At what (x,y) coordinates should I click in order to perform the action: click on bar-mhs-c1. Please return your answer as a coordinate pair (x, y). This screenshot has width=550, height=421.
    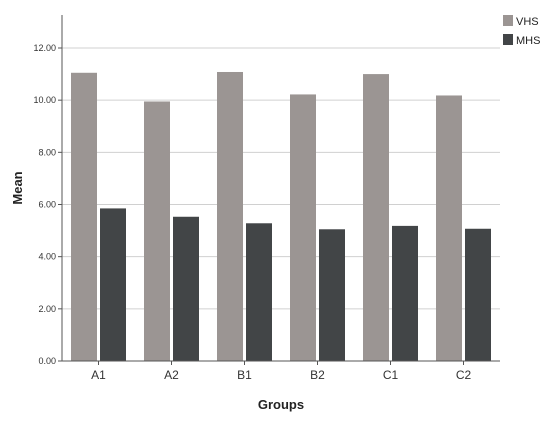
    Looking at the image, I should click on (405, 293).